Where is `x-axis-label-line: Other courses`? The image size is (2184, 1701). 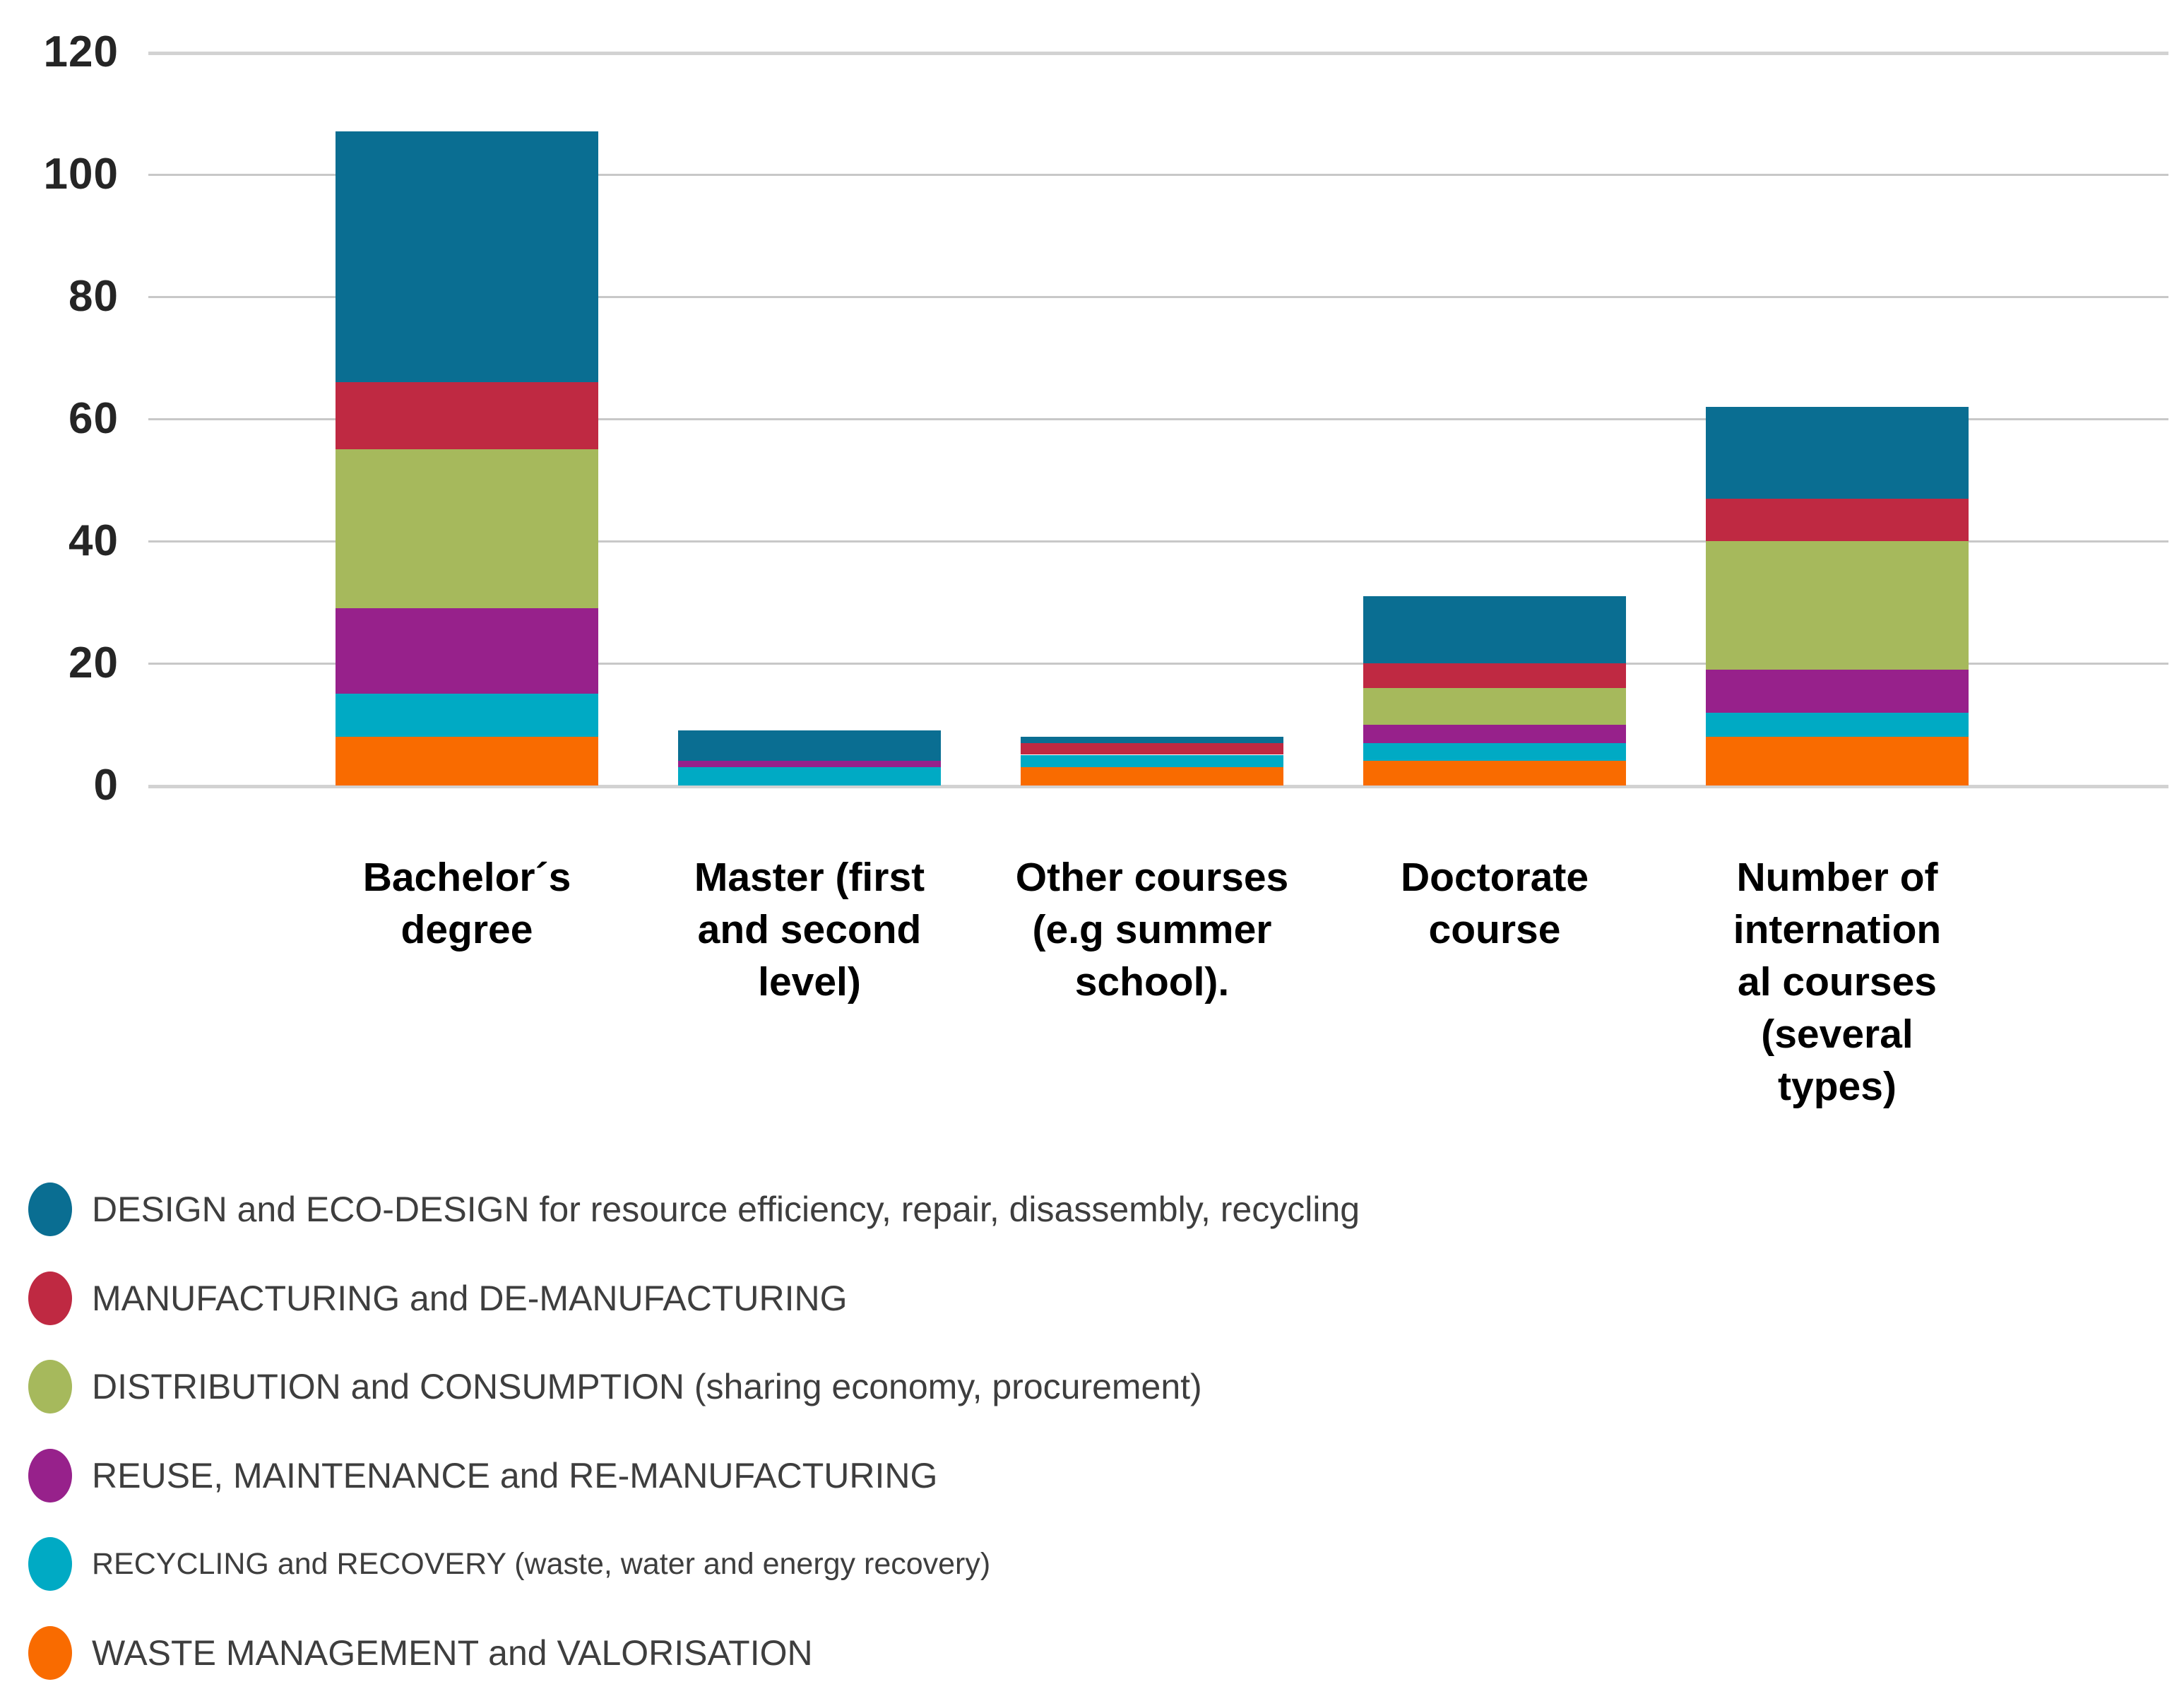
x-axis-label-line: Other courses is located at coordinates (1152, 877).